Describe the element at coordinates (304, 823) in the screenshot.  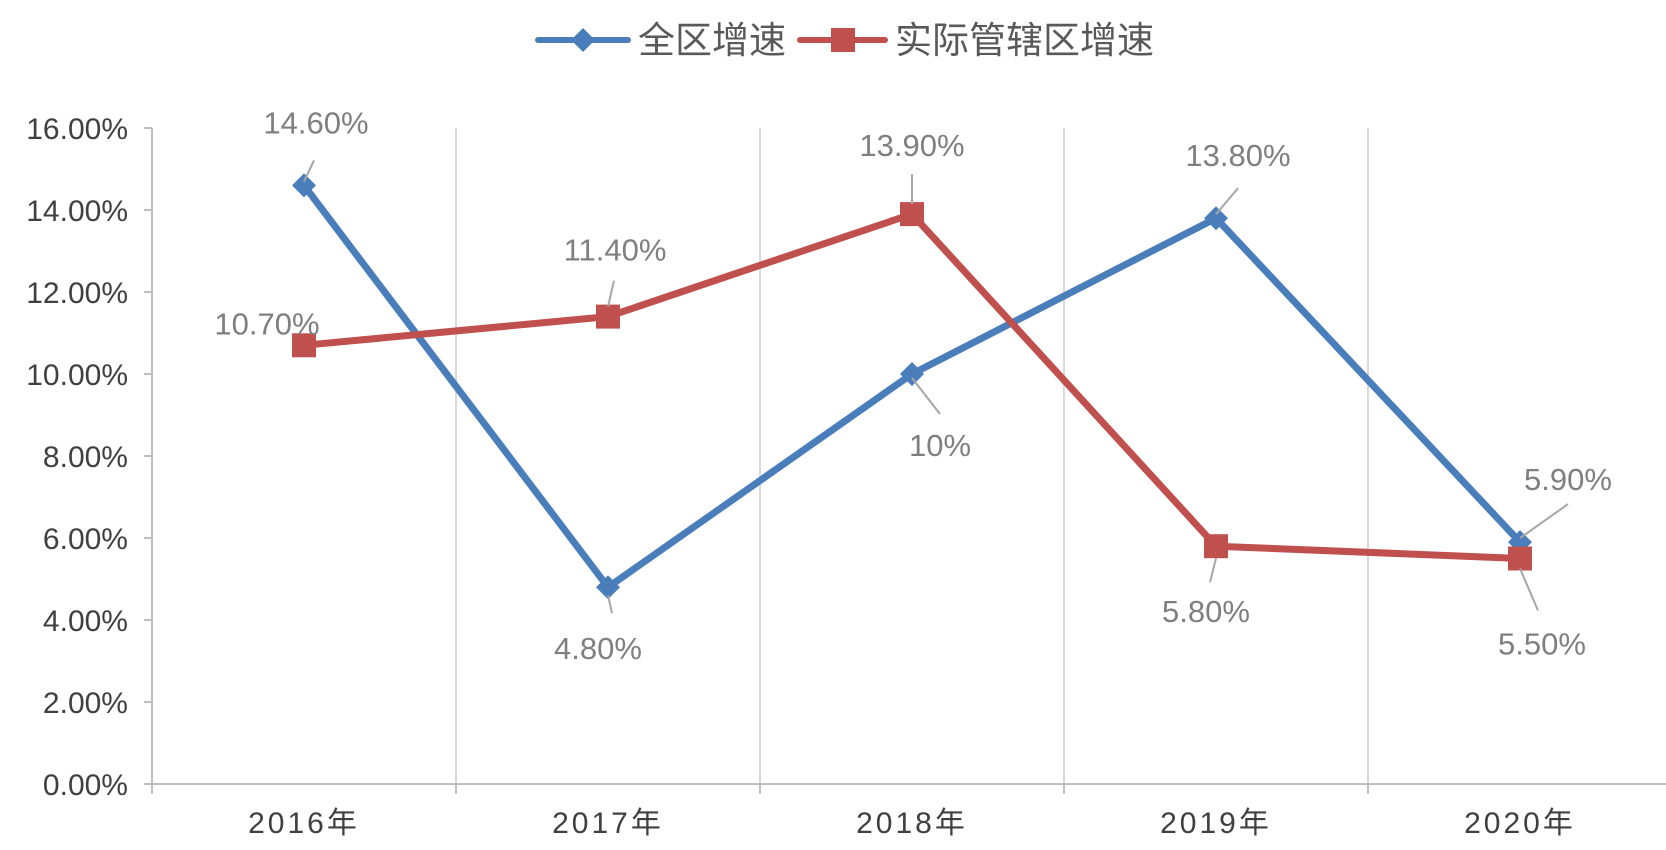
I see `x-tick-label: 2016年` at that location.